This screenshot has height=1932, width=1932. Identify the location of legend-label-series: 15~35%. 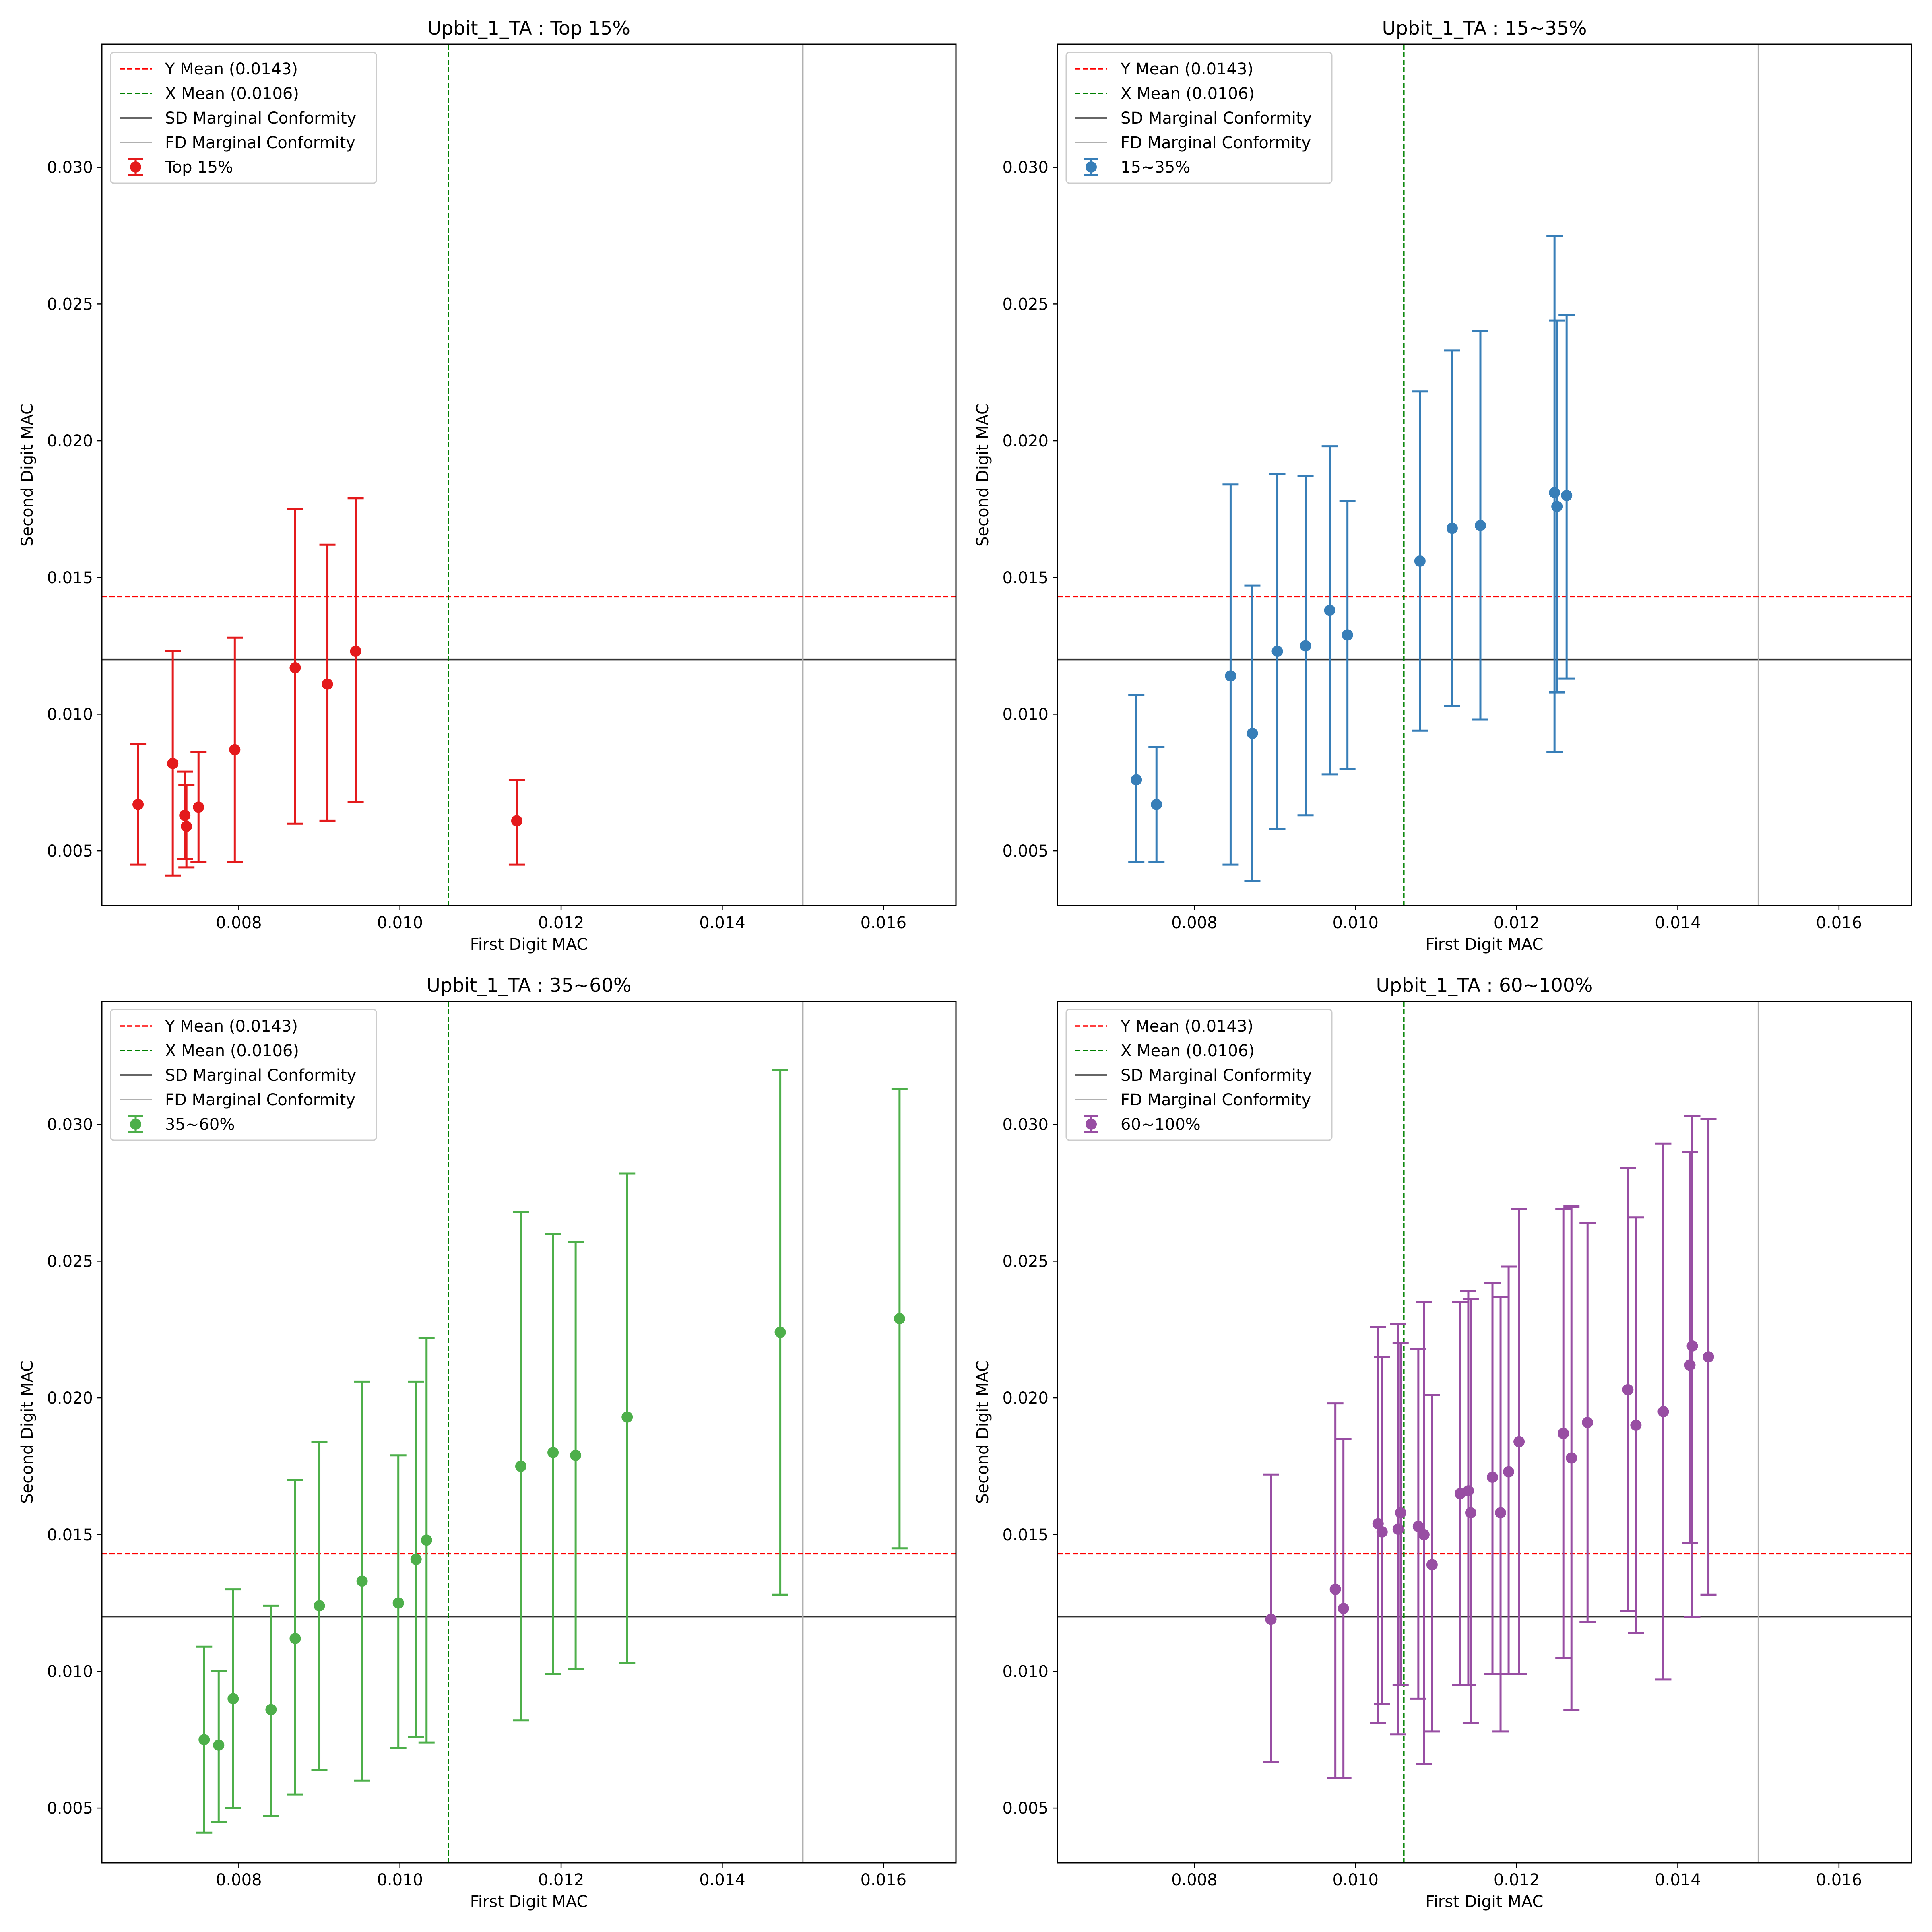
(1155, 167).